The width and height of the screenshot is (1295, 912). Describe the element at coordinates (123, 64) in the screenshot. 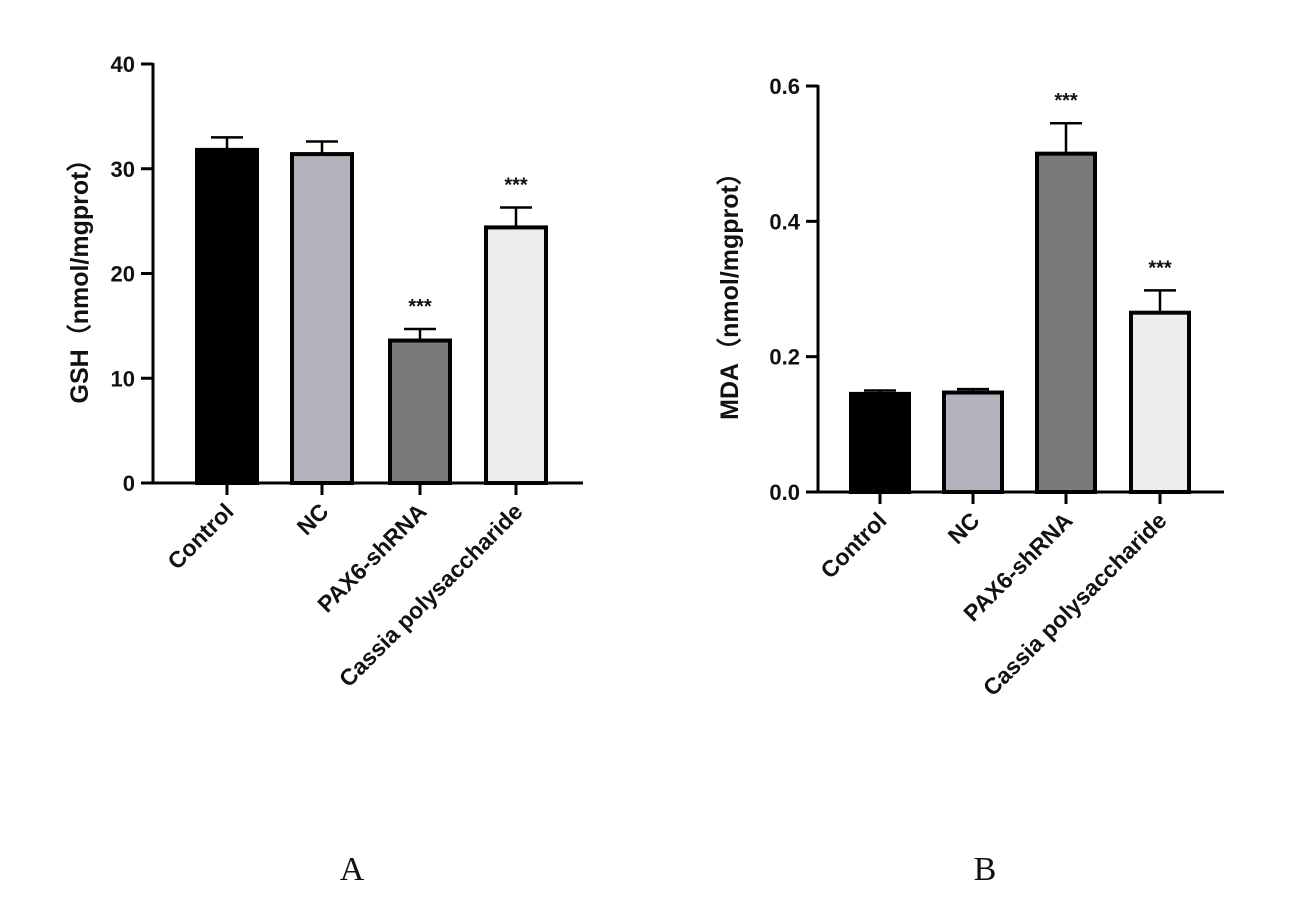

I see `y-tick-label: 40` at that location.